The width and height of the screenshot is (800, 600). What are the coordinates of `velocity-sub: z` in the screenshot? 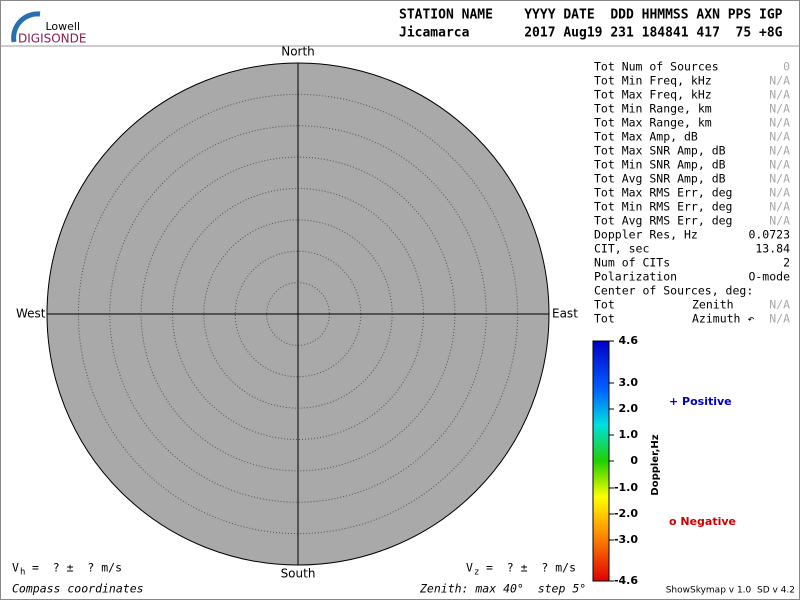 It's located at (476, 573).